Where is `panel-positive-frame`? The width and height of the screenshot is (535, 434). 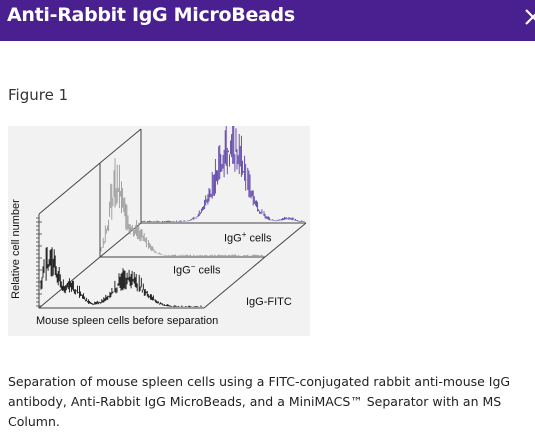
panel-positive-frame is located at coordinates (223, 176).